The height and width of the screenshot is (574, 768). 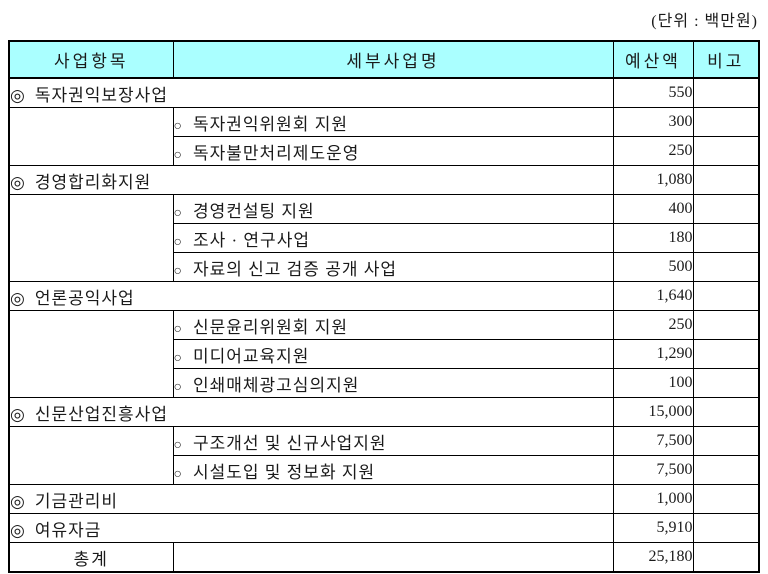 I want to click on section-budget-value: 1,080, so click(x=653, y=180).